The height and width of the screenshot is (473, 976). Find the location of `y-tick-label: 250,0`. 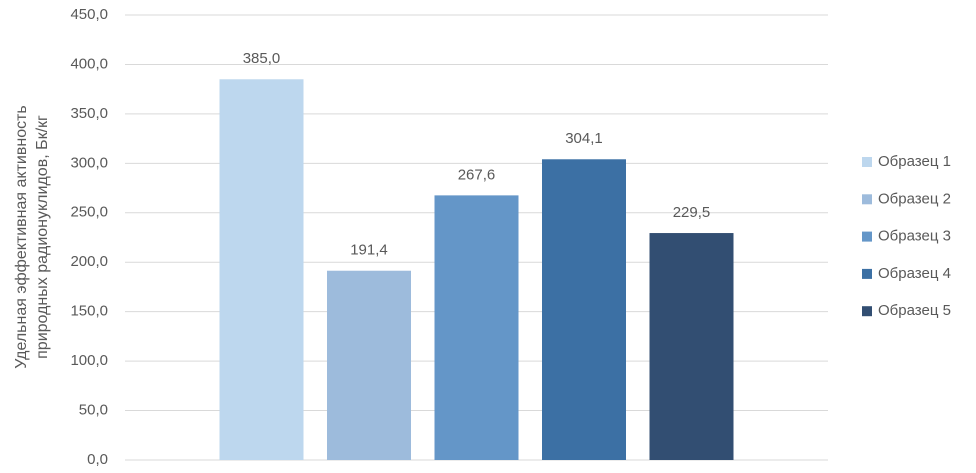

y-tick-label: 250,0 is located at coordinates (89, 212).